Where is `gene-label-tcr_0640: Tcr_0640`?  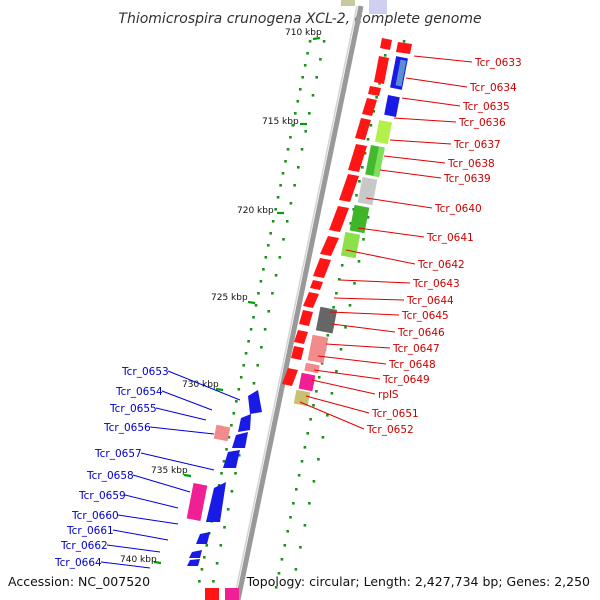 gene-label-tcr_0640: Tcr_0640 is located at coordinates (458, 209).